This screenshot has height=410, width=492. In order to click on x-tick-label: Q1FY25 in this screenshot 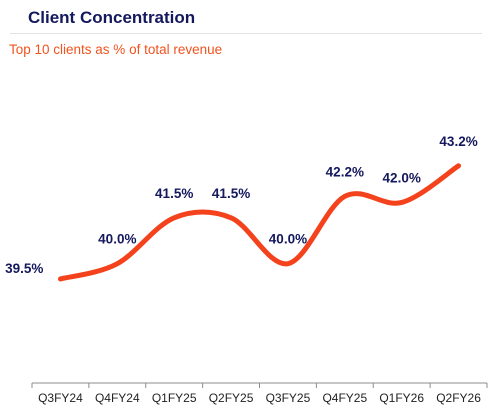, I will do `click(174, 398)`.